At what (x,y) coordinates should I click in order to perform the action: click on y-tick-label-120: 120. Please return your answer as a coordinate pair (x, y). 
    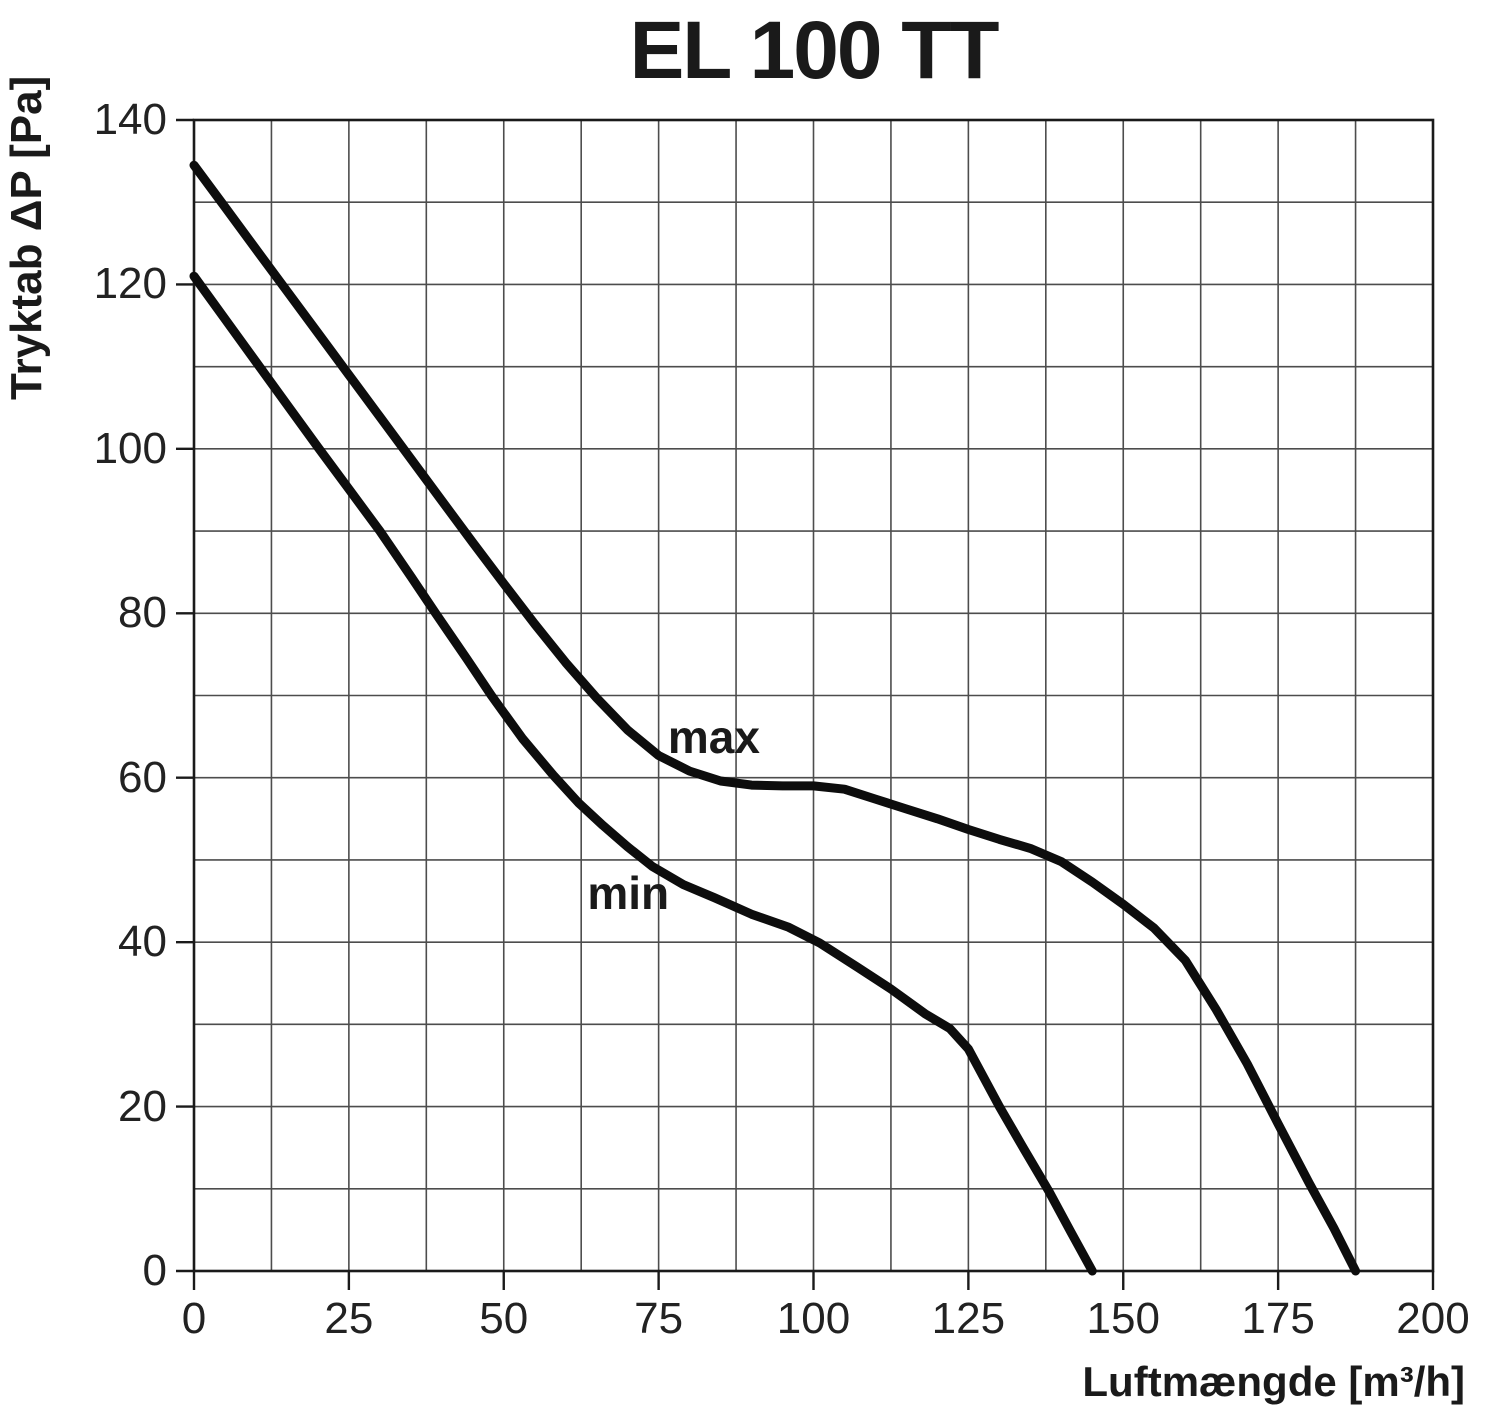
    Looking at the image, I should click on (130, 284).